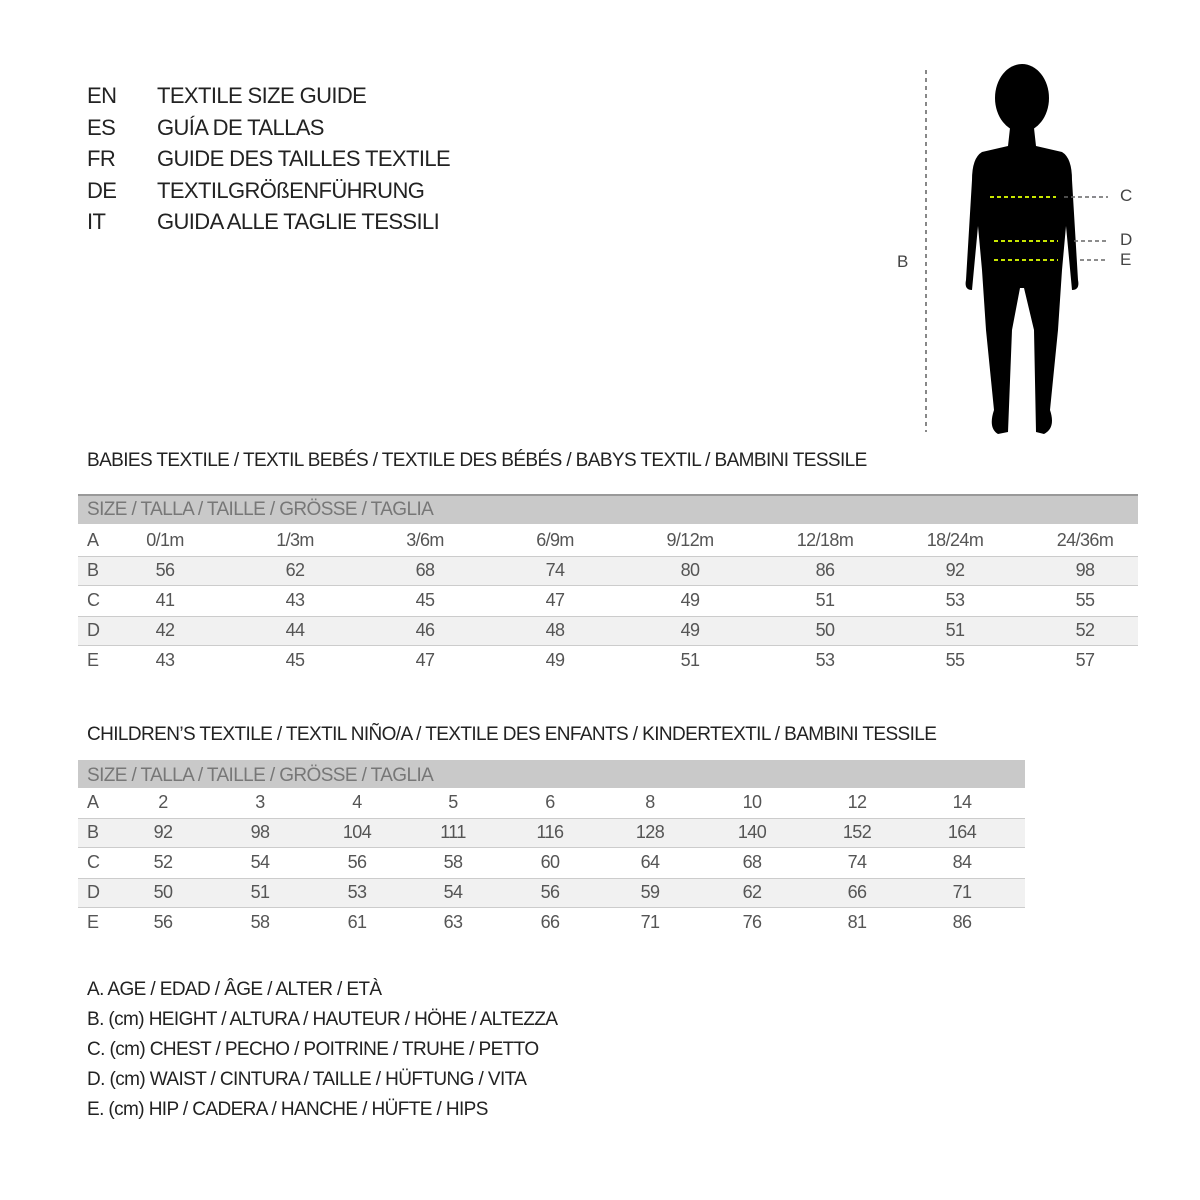  Describe the element at coordinates (165, 630) in the screenshot. I see `cell: 42` at that location.